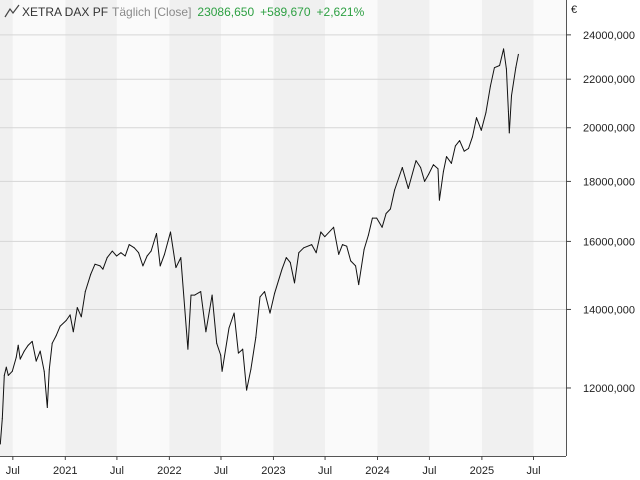 Image resolution: width=640 pixels, height=480 pixels. What do you see at coordinates (574, 10) in the screenshot?
I see `currency-label: €` at bounding box center [574, 10].